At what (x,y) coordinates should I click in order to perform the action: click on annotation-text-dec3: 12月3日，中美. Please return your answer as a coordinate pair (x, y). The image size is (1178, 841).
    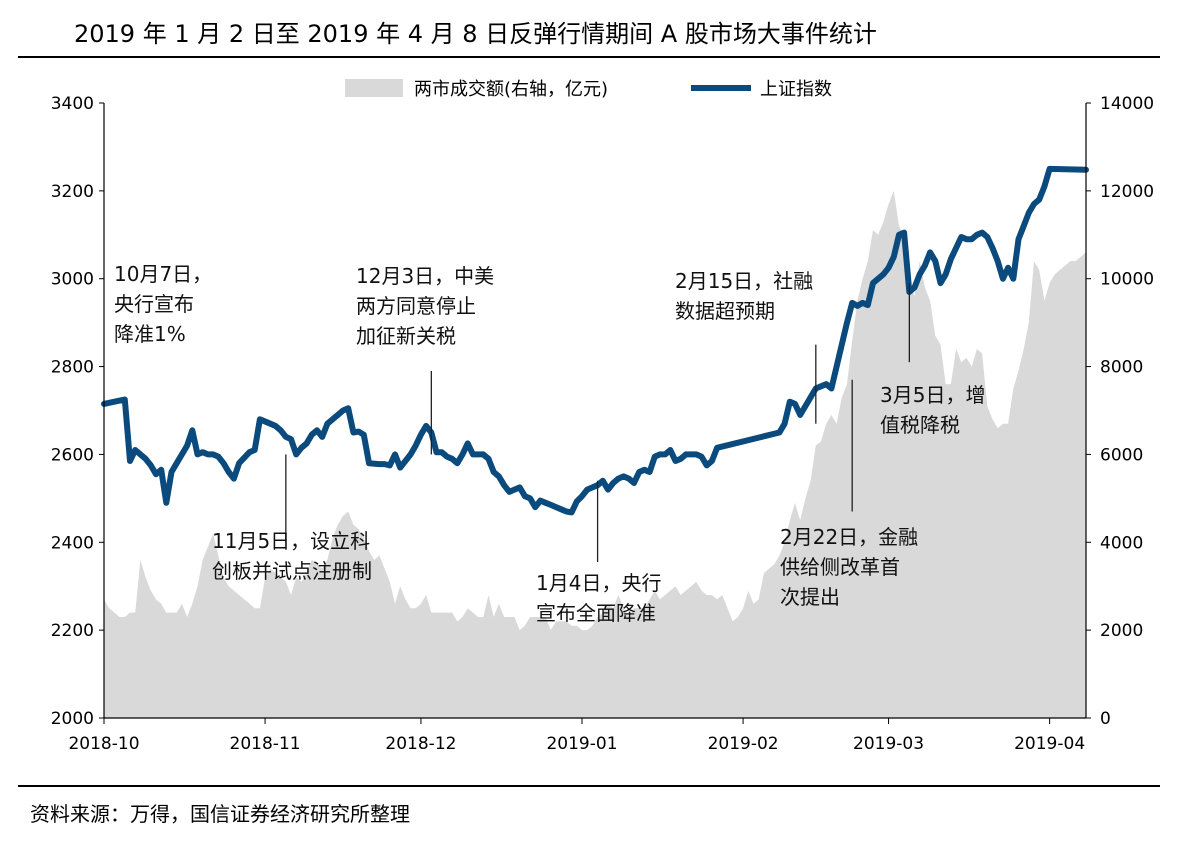
    Looking at the image, I should click on (425, 276).